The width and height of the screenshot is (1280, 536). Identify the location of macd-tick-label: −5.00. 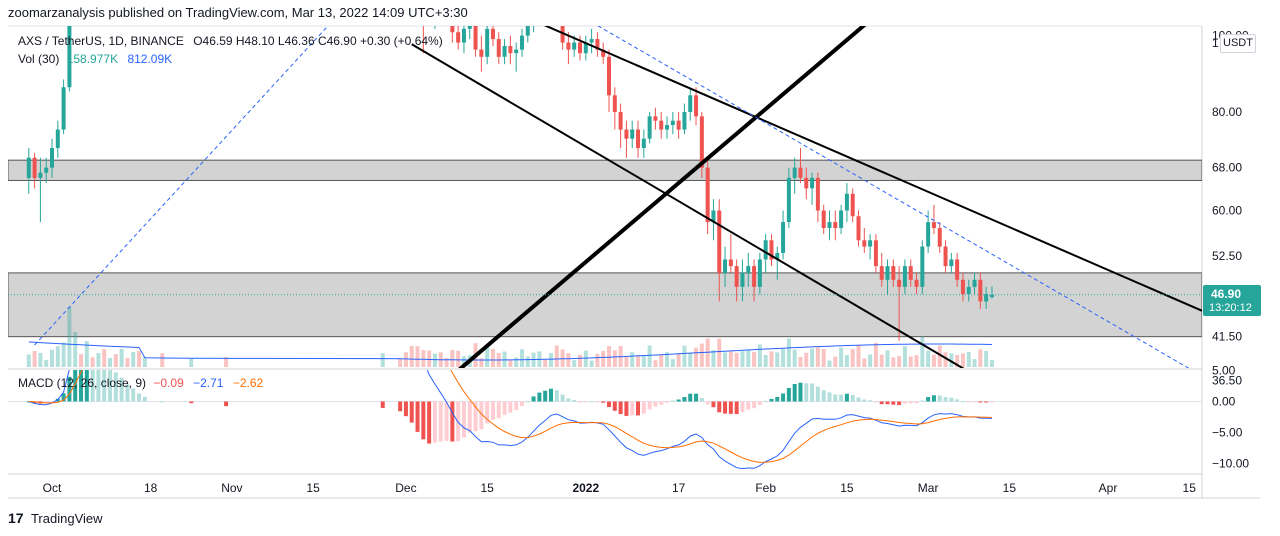
(1227, 433).